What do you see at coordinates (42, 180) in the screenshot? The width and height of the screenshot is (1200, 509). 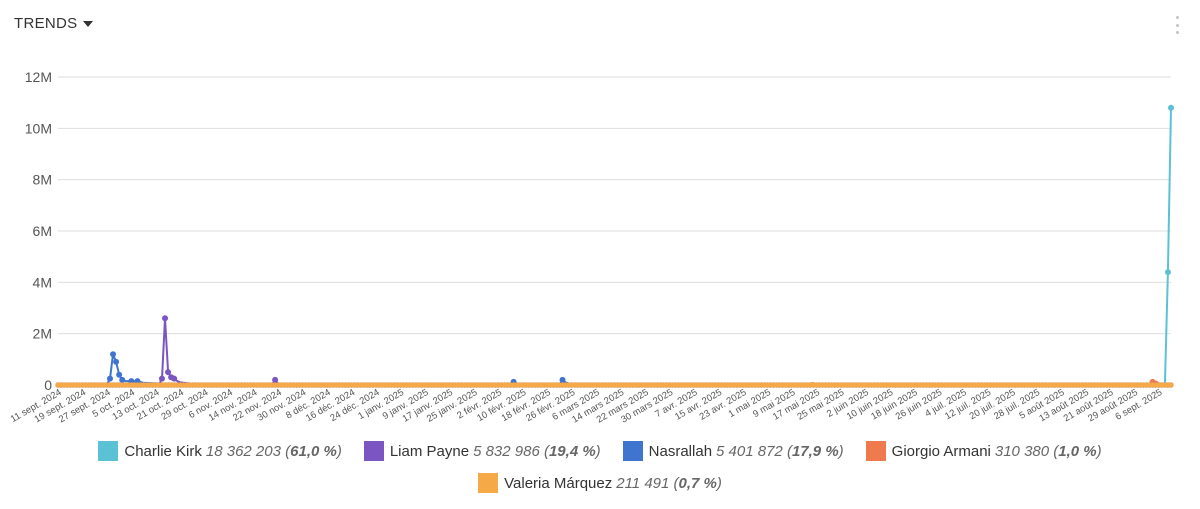 I see `y-tick-label: 8M` at bounding box center [42, 180].